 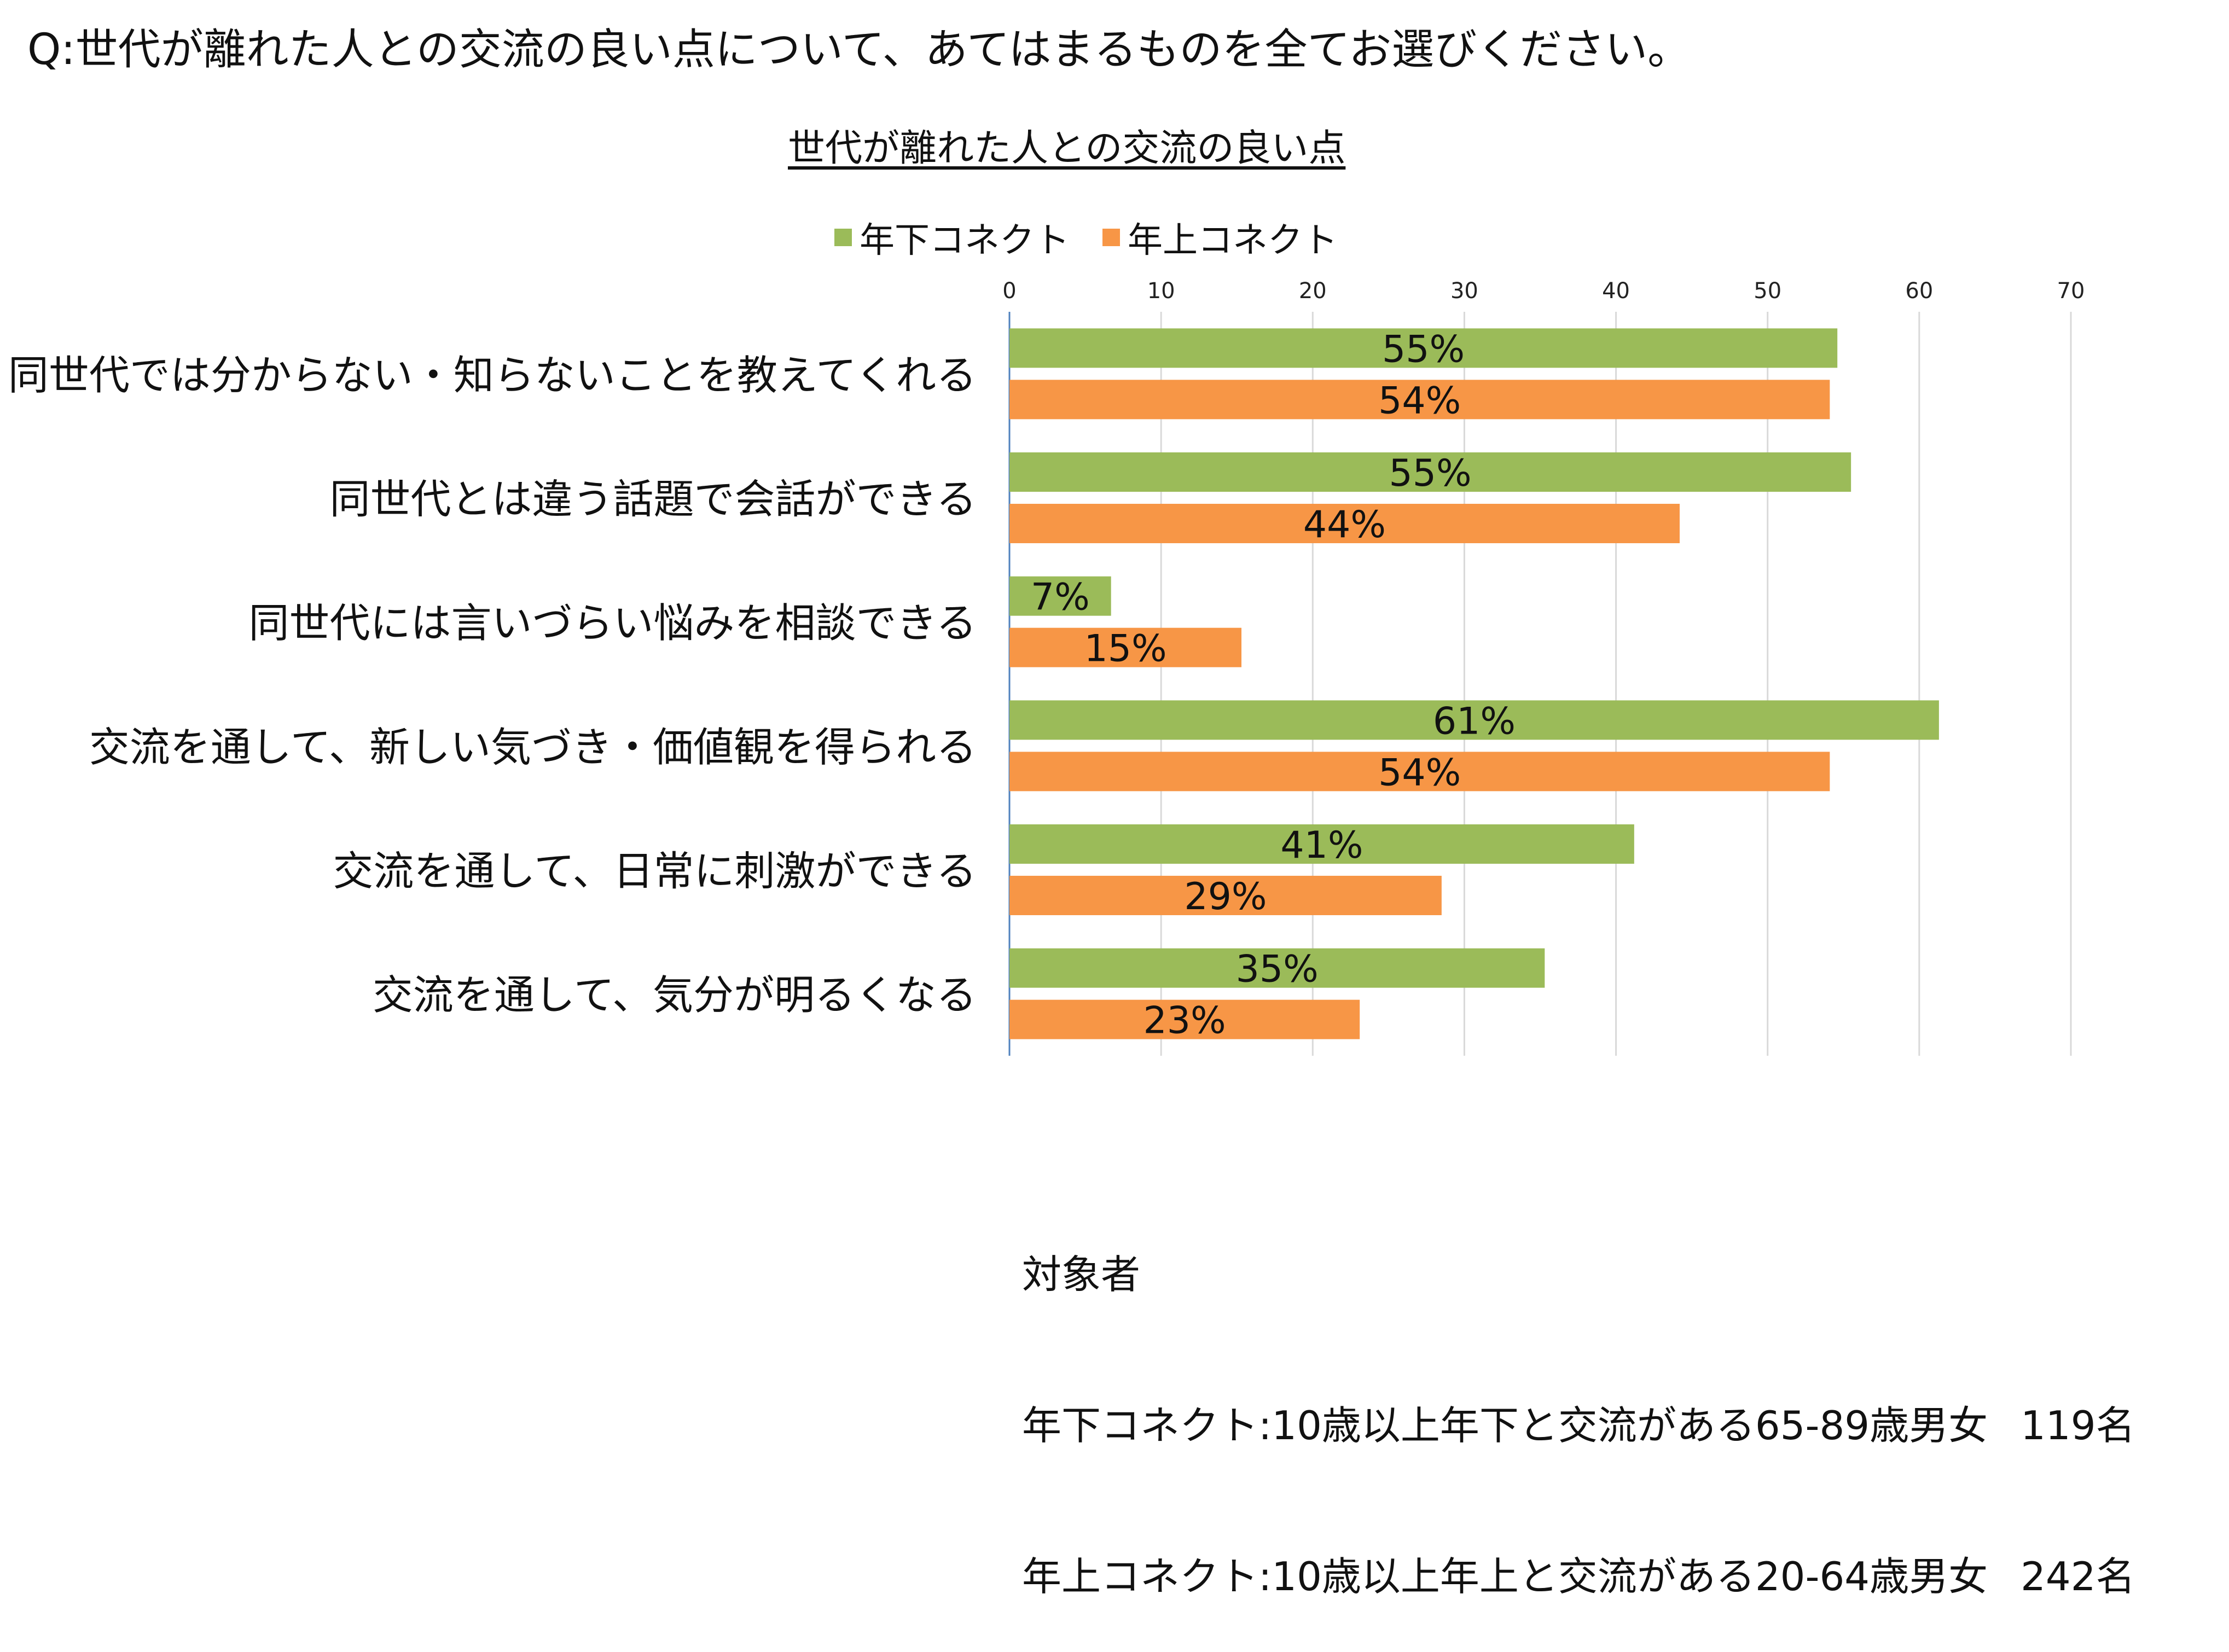 I want to click on legend-item-series-1: 年下コネクト, so click(x=952, y=238).